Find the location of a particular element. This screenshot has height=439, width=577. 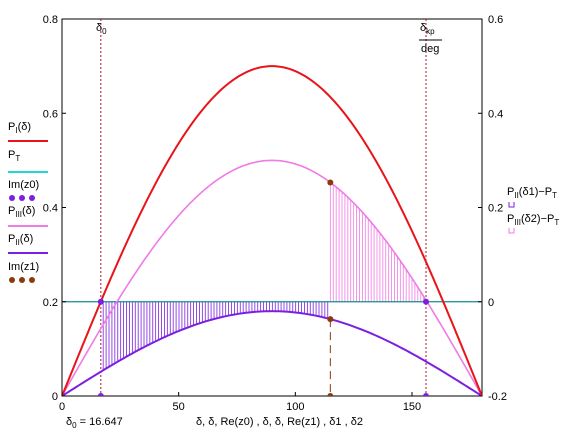

x-readout: δ0 = 16.647 is located at coordinates (94, 423).